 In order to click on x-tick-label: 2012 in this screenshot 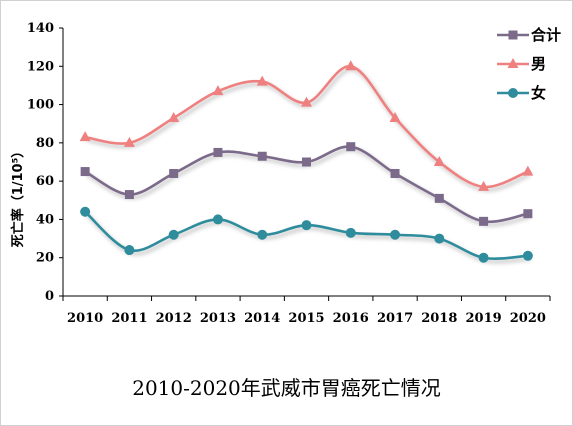, I will do `click(174, 318)`.